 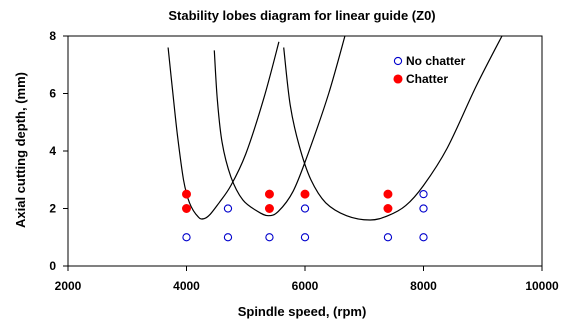 I want to click on x-tick-label: 8000, so click(x=423, y=286).